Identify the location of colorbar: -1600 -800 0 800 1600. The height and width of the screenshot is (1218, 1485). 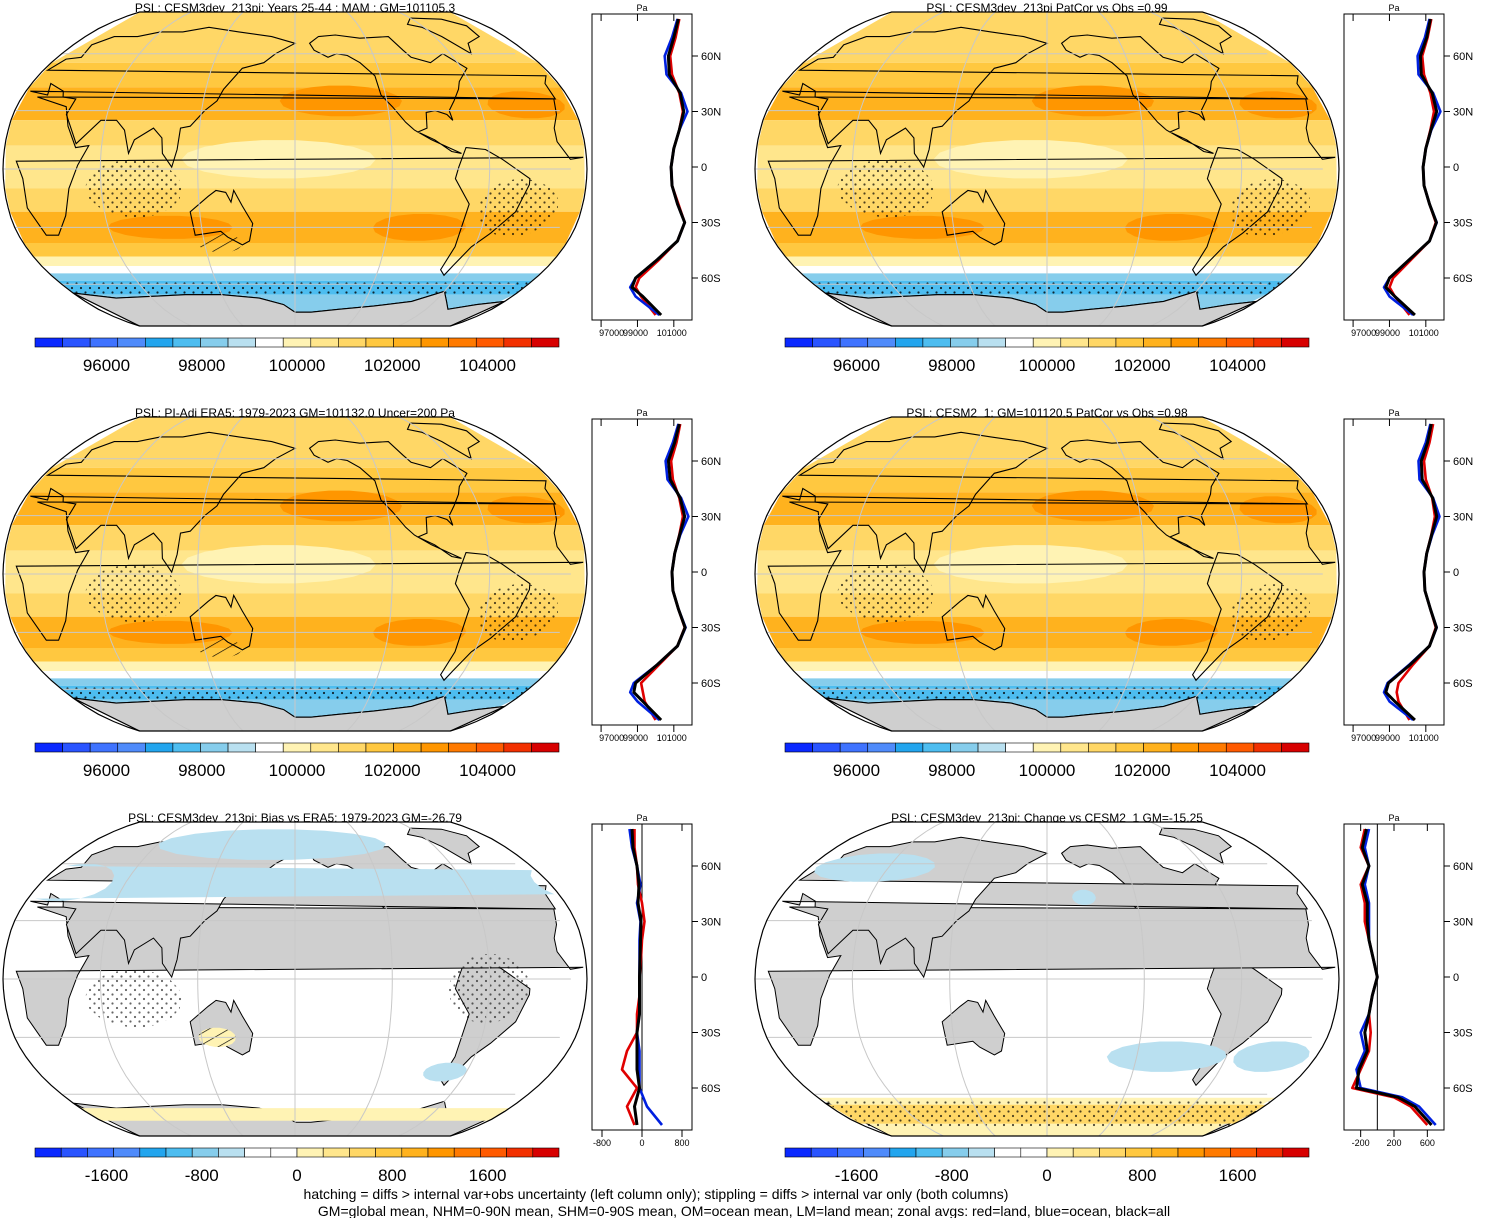
(297, 1166).